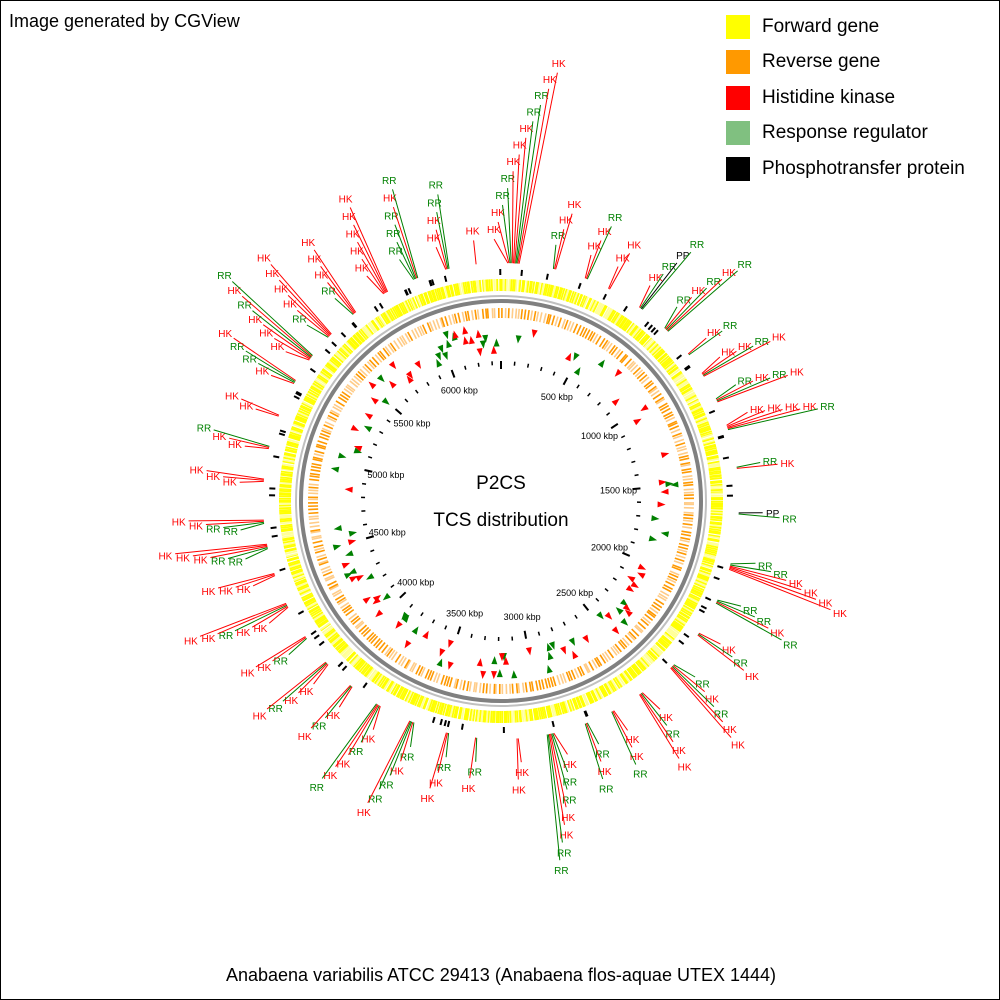 This screenshot has width=1000, height=1000. What do you see at coordinates (609, 547) in the screenshot?
I see `ruler-label: 2000 kbp` at bounding box center [609, 547].